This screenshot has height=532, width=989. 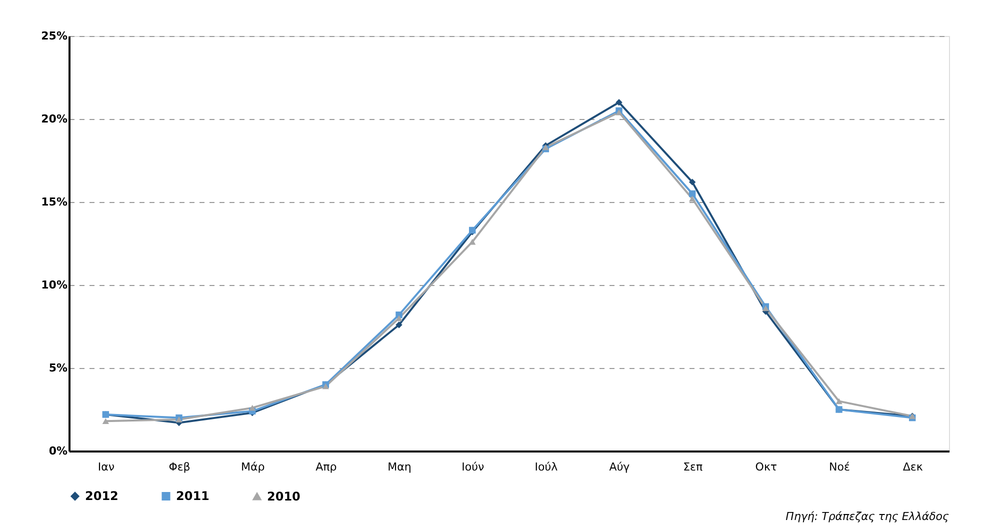 I want to click on text: Πηγή: Τράπεζας της Ελλάδος, so click(x=868, y=516).